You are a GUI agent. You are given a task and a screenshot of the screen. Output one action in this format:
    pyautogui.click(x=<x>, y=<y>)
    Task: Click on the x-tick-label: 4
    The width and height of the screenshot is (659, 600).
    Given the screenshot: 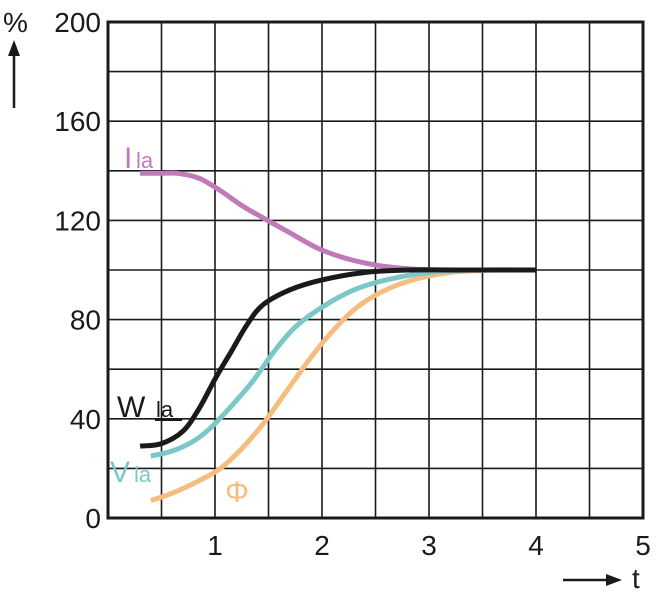 What is the action you would take?
    pyautogui.click(x=536, y=545)
    